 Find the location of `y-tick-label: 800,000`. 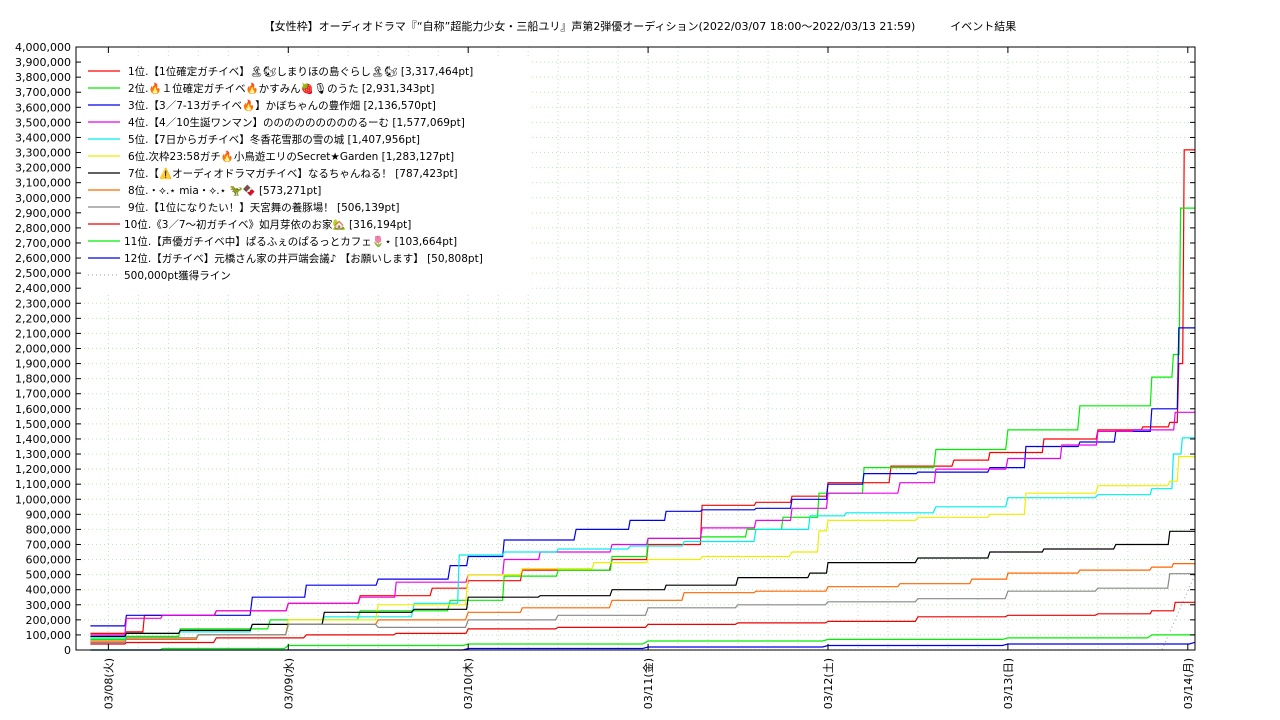

y-tick-label: 800,000 is located at coordinates (49, 529).